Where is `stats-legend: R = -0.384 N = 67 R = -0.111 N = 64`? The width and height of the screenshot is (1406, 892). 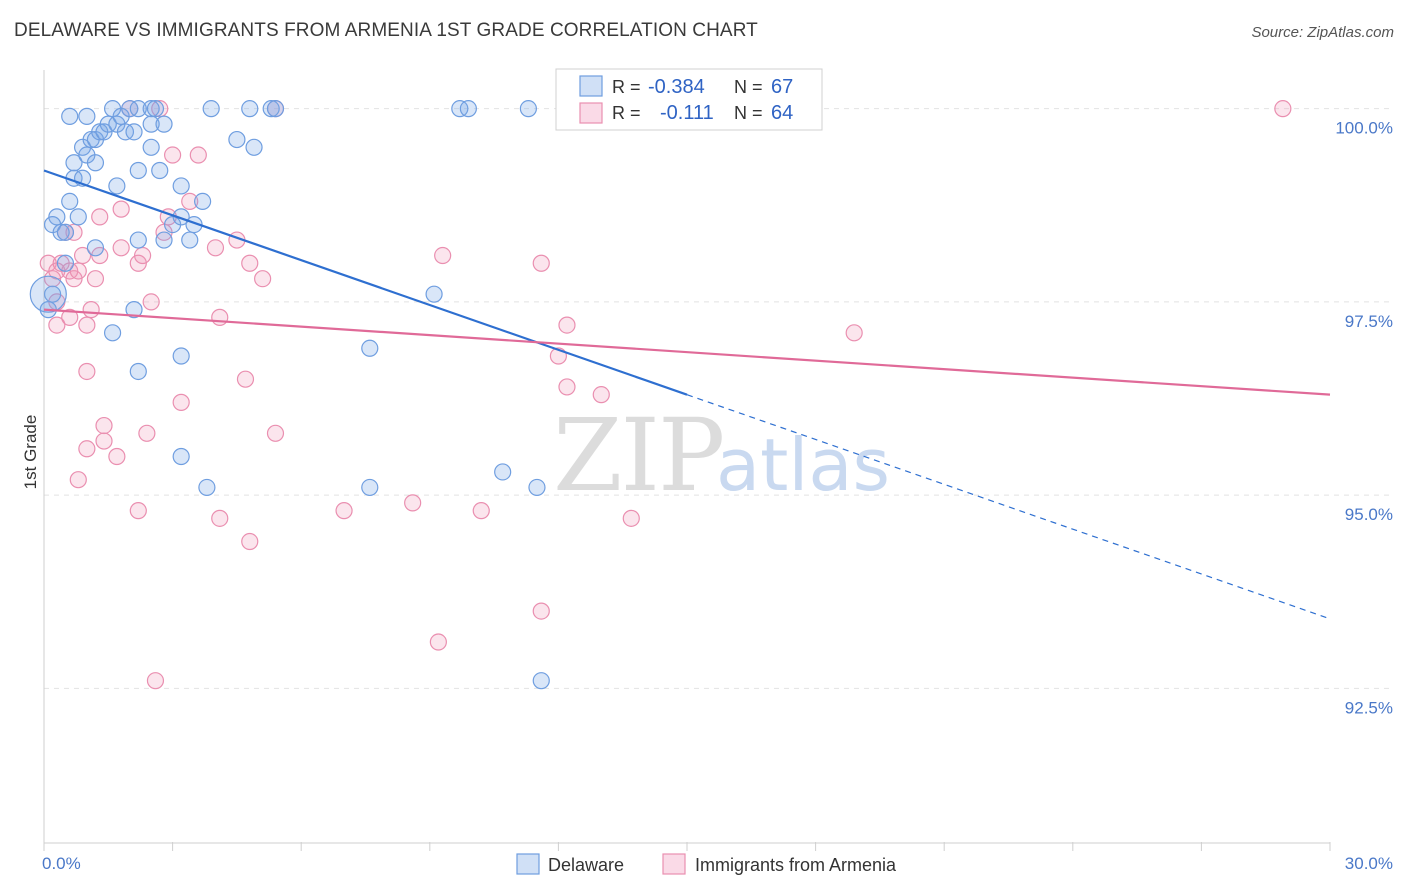
stats-legend: R = -0.384 N = 67 R = -0.111 N = 64 is located at coordinates (689, 99).